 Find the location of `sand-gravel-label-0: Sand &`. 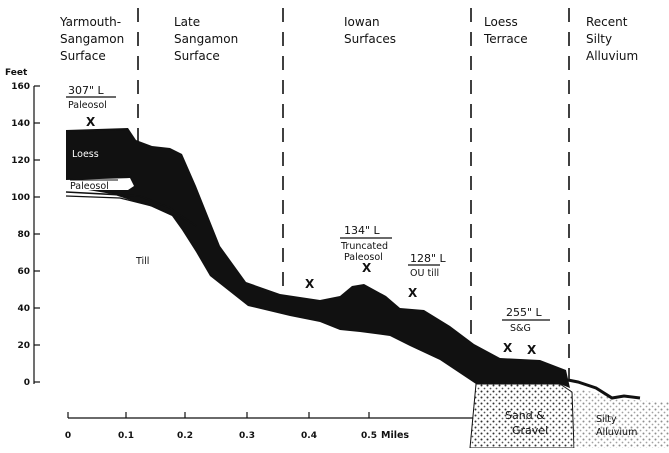

sand-gravel-label-0: Sand & is located at coordinates (525, 415).